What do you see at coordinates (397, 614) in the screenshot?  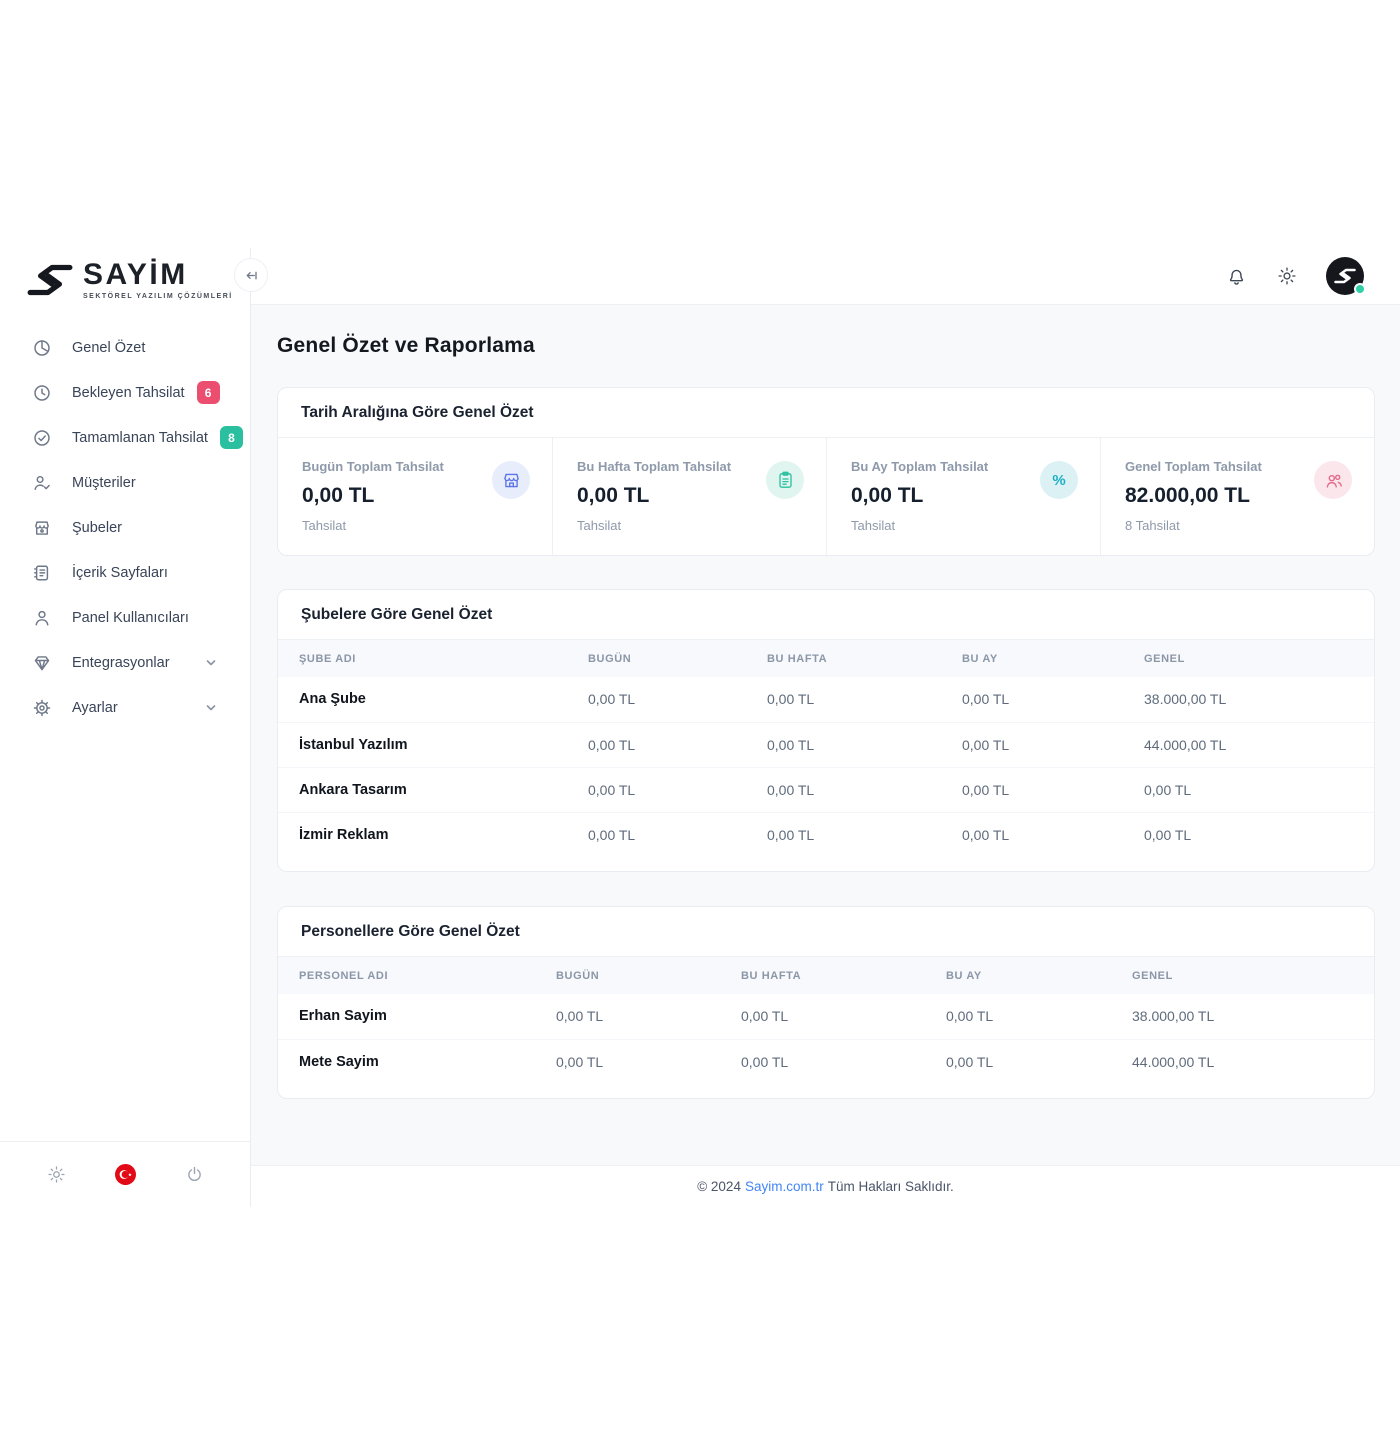 I see `branches-card-title: Şubelere Göre Genel Özet` at bounding box center [397, 614].